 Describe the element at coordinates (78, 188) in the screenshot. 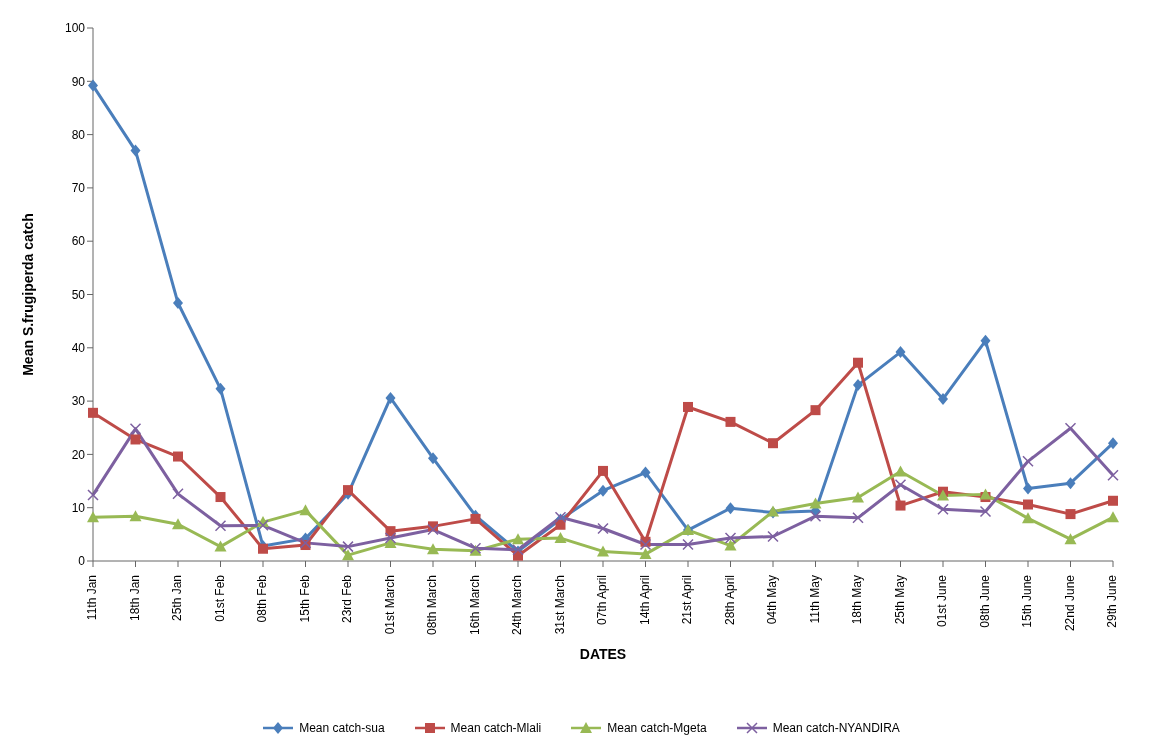

I see `y-tick-label: 70` at that location.